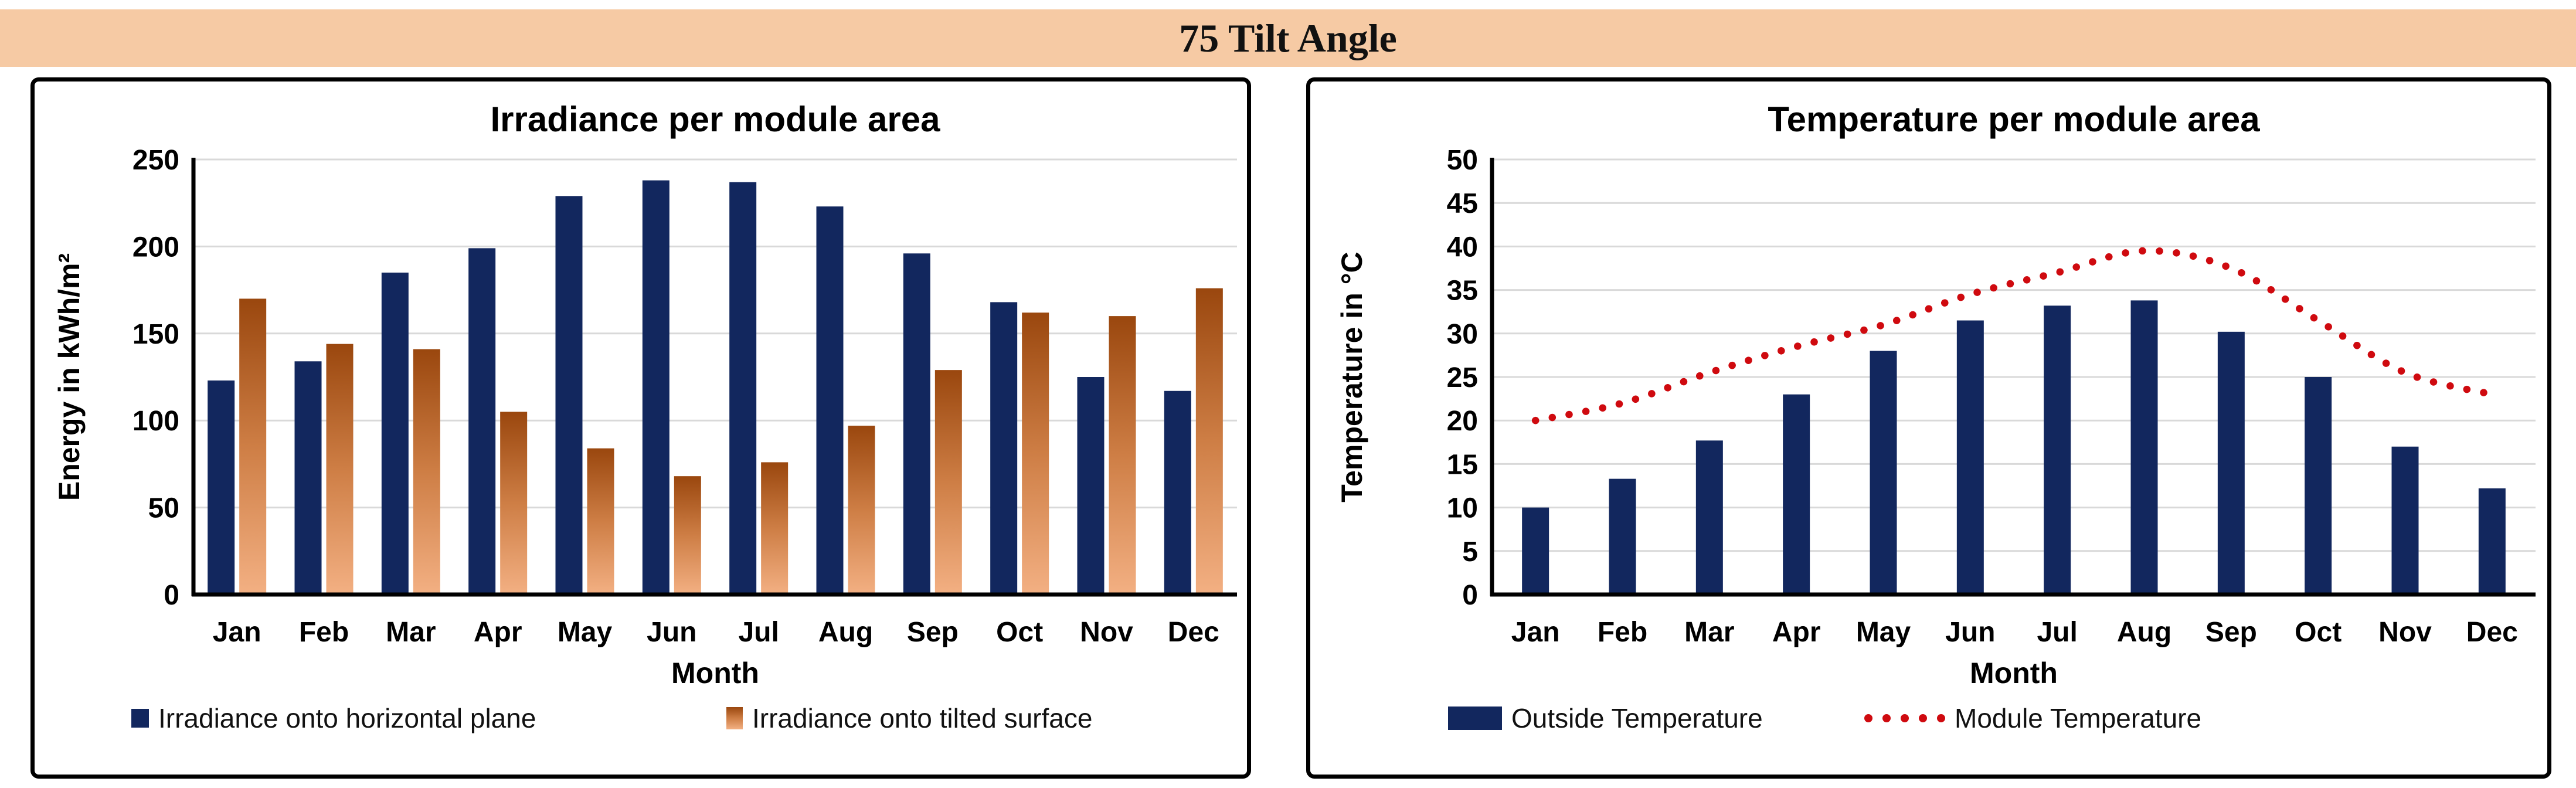 This screenshot has width=2576, height=788. Describe the element at coordinates (1470, 552) in the screenshot. I see `y-tick-label: 5` at that location.